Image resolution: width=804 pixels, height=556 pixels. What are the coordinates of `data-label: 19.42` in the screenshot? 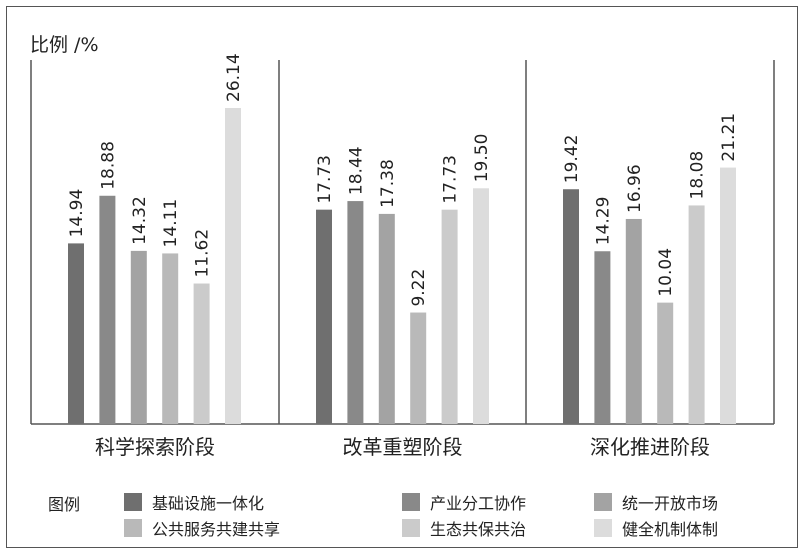 It's located at (572, 159).